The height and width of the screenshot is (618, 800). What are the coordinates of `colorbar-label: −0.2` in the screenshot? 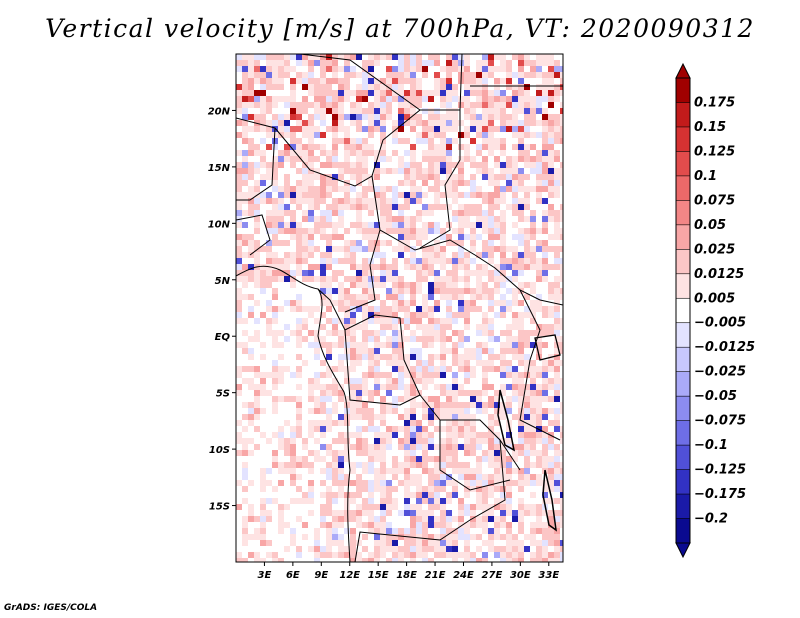 It's located at (711, 519).